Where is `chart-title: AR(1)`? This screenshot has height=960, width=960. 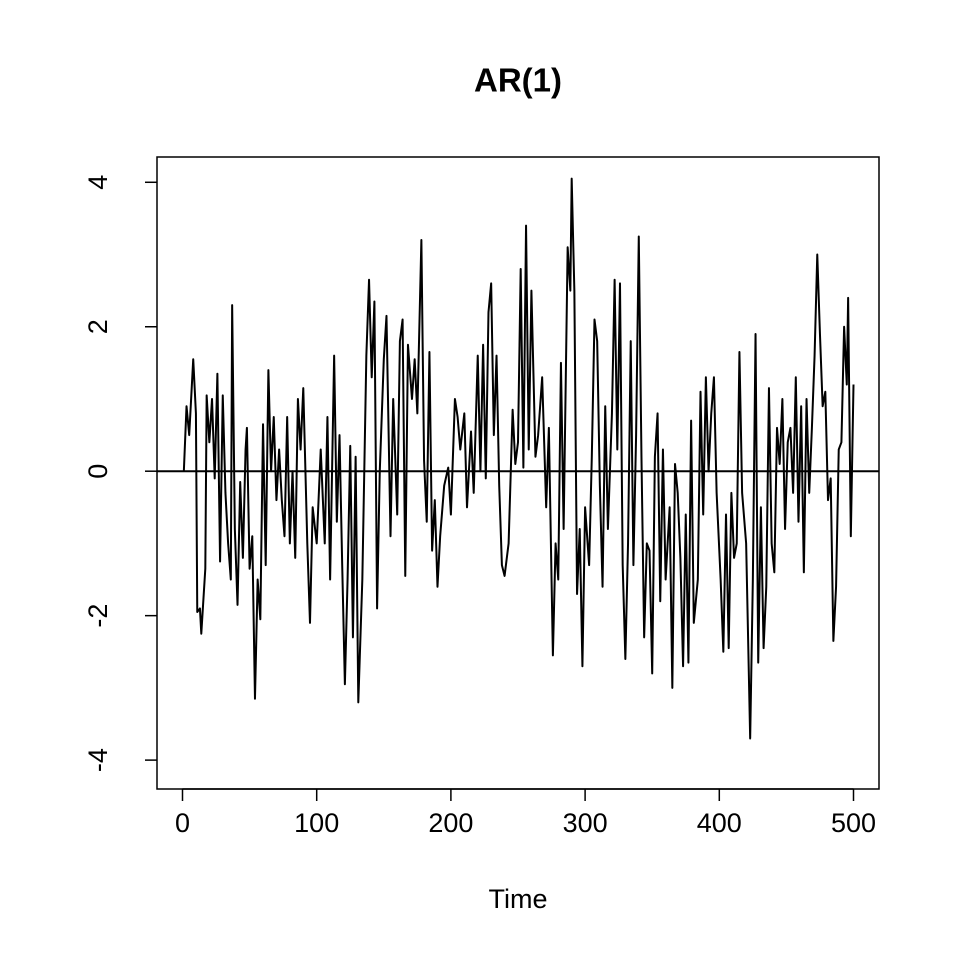 chart-title: AR(1) is located at coordinates (518, 80).